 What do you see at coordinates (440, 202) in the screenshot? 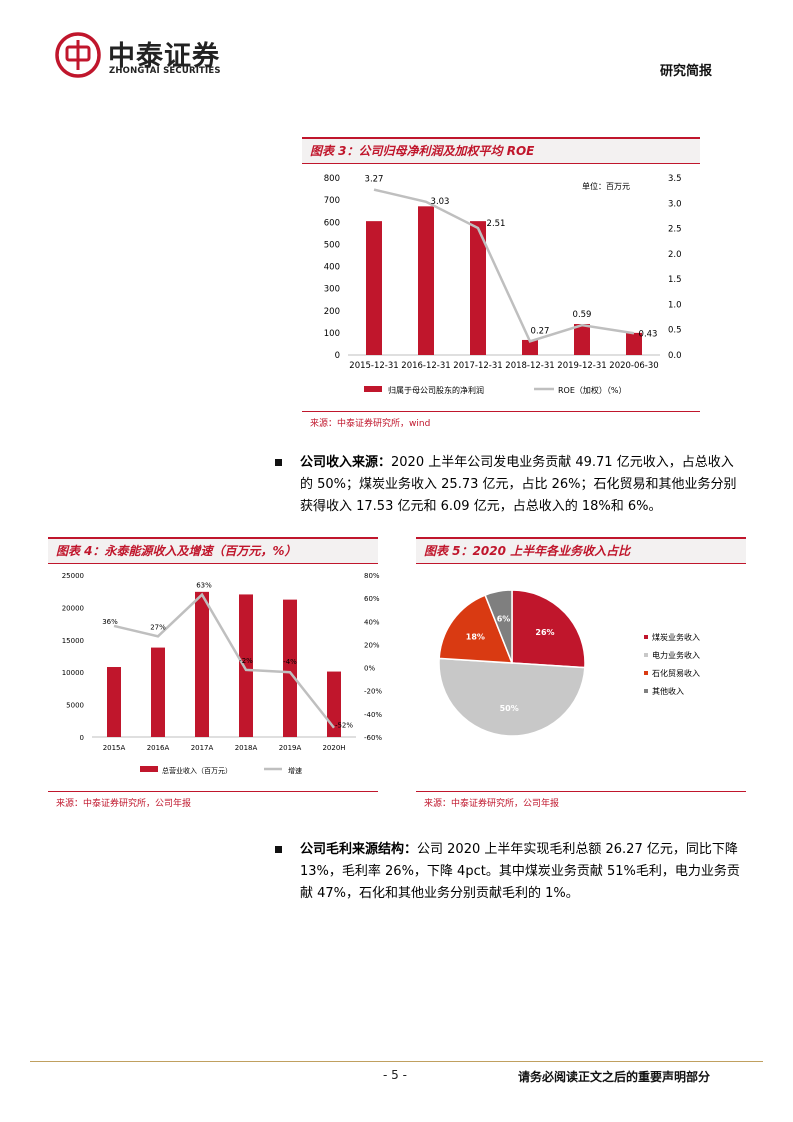
I see `data-label: 3.03` at bounding box center [440, 202].